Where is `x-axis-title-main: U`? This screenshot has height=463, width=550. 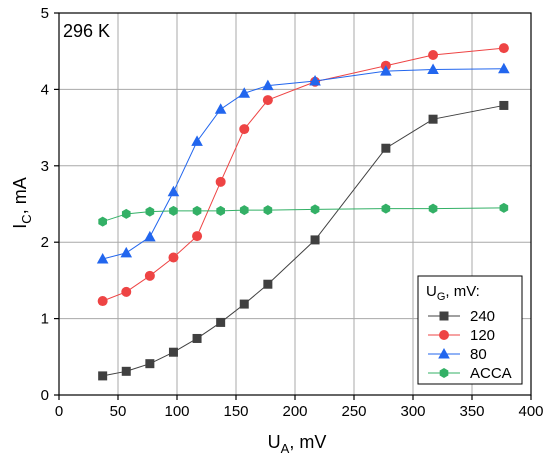 x-axis-title-main: U is located at coordinates (274, 442).